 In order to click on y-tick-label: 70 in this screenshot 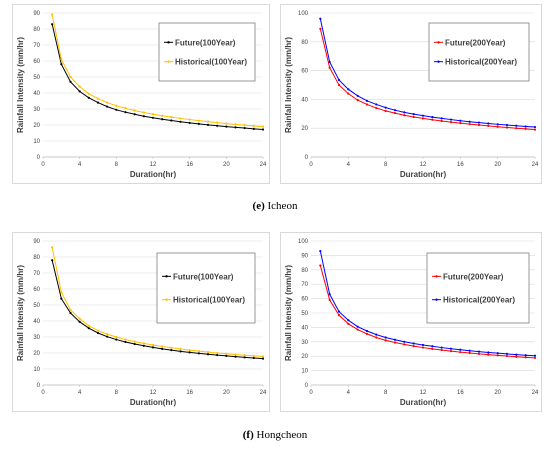, I will do `click(36, 46)`.